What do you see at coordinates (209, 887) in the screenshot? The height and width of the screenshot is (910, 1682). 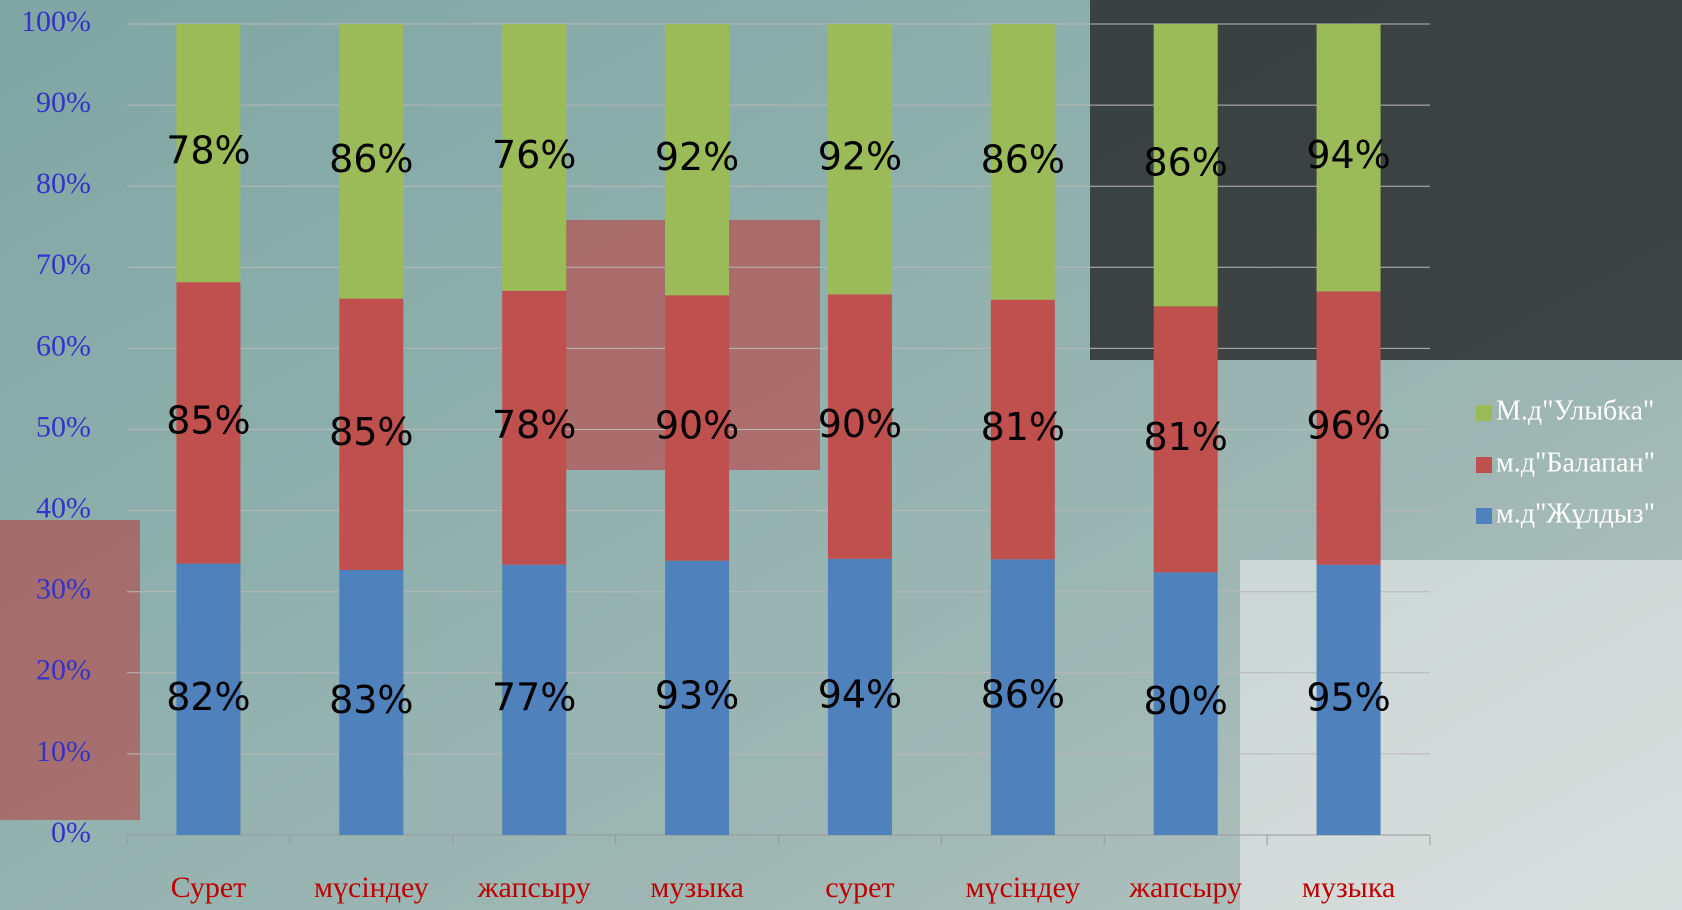 I see `x-tick-label: Сурет` at bounding box center [209, 887].